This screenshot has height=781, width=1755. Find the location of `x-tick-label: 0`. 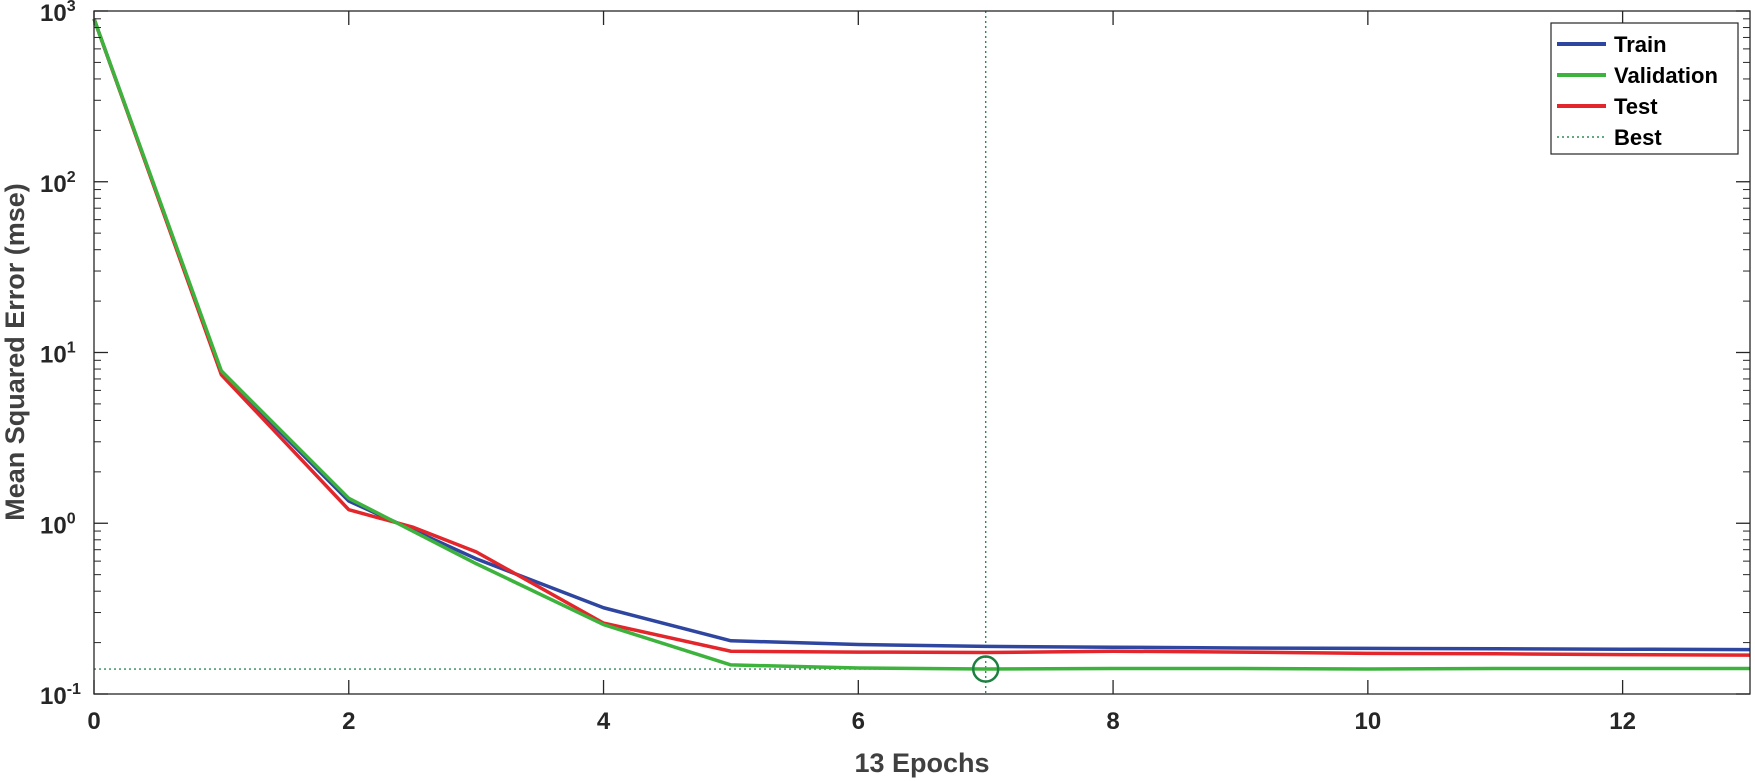

x-tick-label: 0 is located at coordinates (93, 721).